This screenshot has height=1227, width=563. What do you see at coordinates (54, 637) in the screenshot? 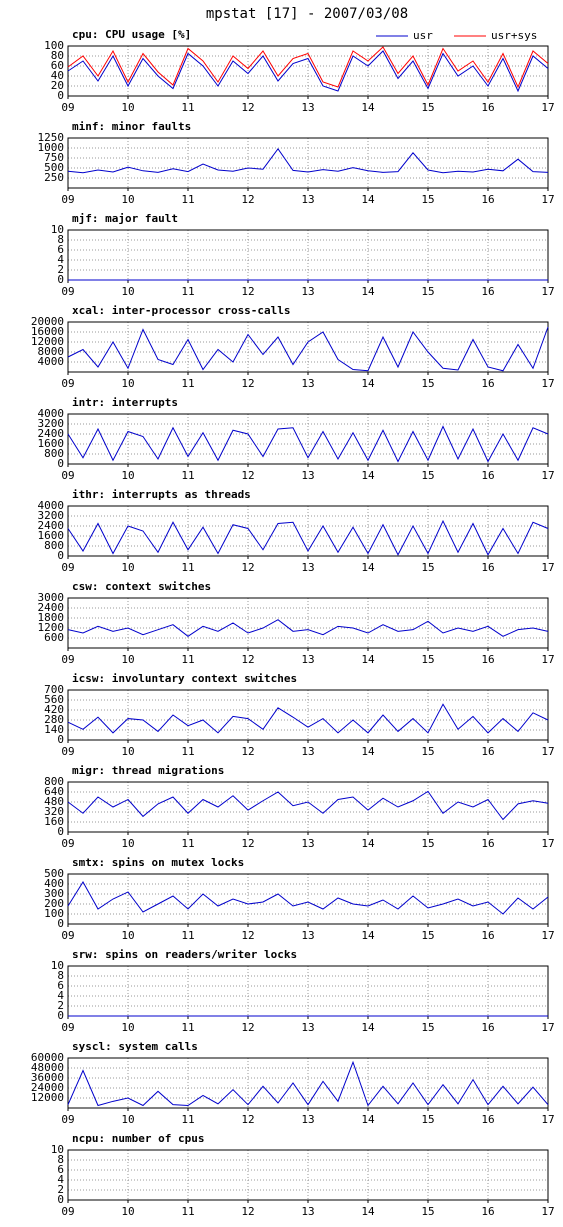
I see `y-tick-label: 600` at bounding box center [54, 637].